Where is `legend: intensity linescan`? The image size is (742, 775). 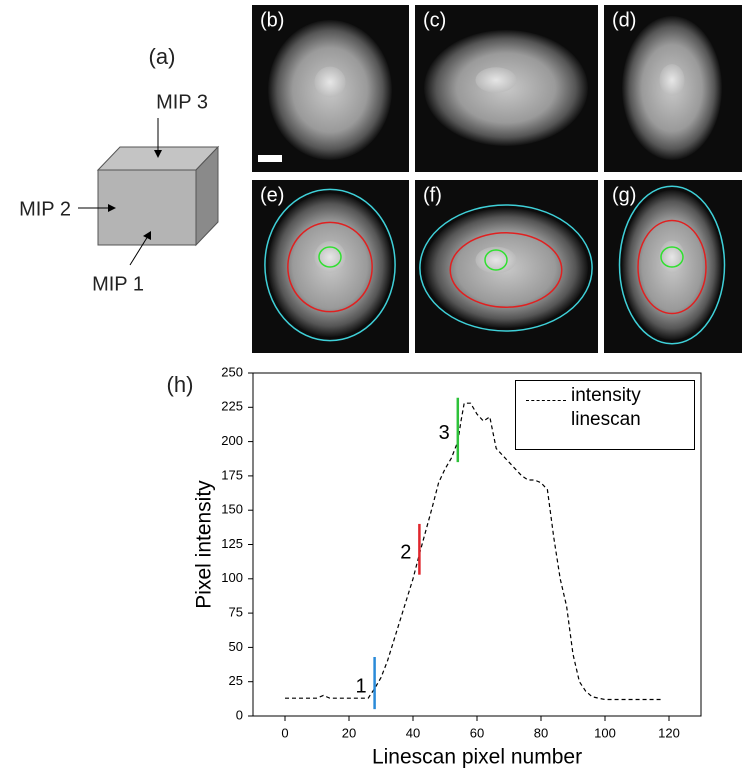 legend: intensity linescan is located at coordinates (605, 415).